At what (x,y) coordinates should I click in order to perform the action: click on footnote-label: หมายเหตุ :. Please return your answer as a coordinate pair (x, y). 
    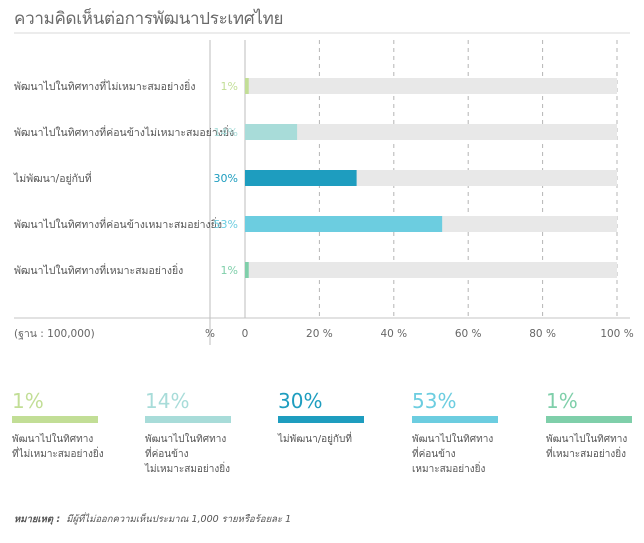
    Looking at the image, I should click on (37, 519).